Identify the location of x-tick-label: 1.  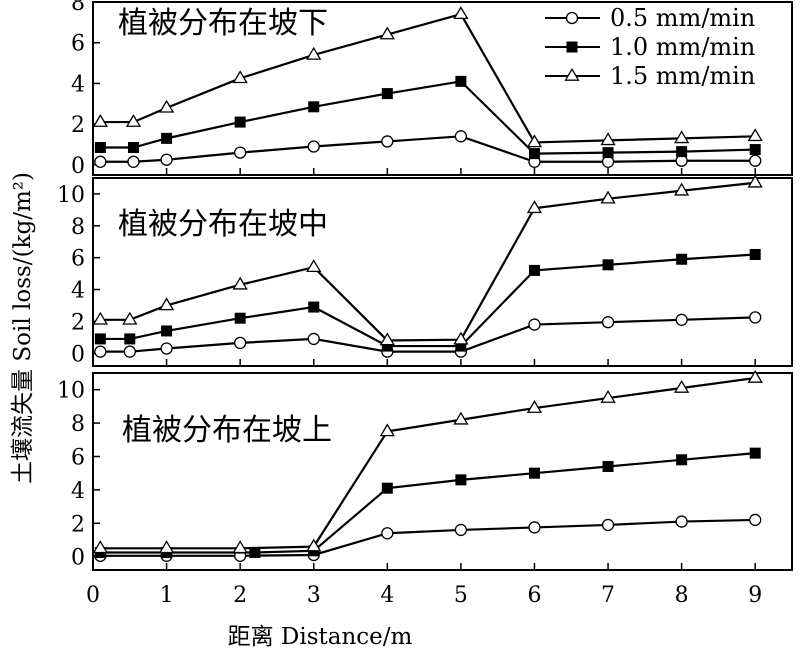
(167, 595).